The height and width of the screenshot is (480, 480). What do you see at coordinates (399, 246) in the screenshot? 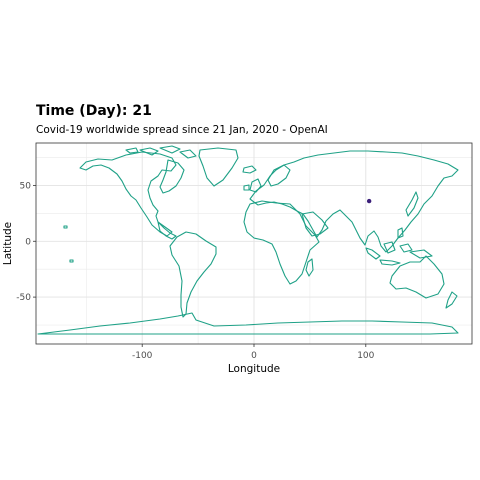
I see `maritime-southeast-asia-outline` at bounding box center [399, 246].